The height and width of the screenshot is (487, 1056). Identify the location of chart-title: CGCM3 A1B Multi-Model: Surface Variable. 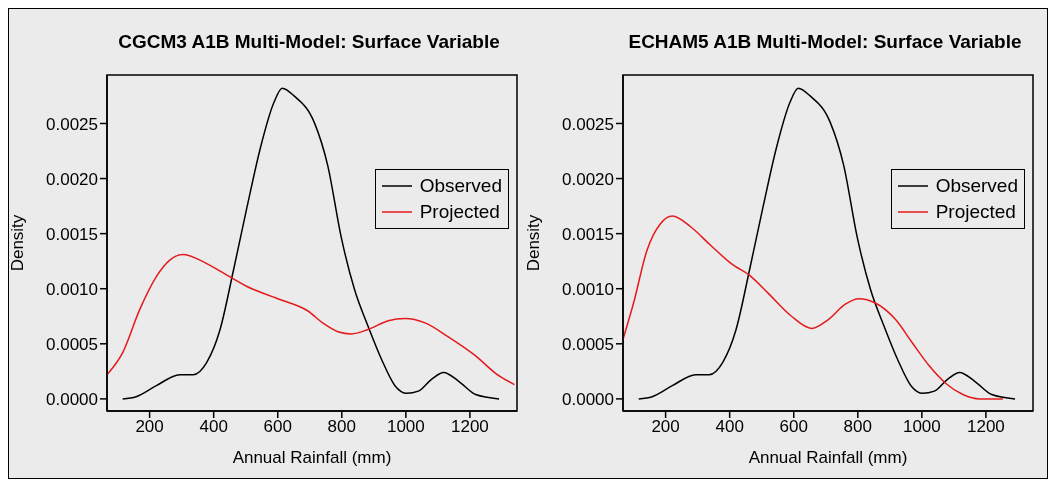
(309, 42).